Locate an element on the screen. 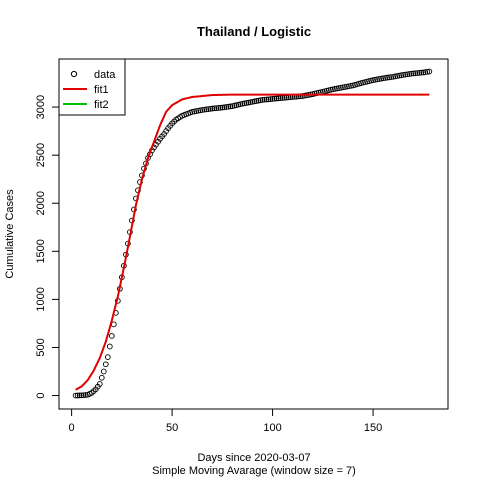 This screenshot has width=480, height=480. legend-box is located at coordinates (92, 87).